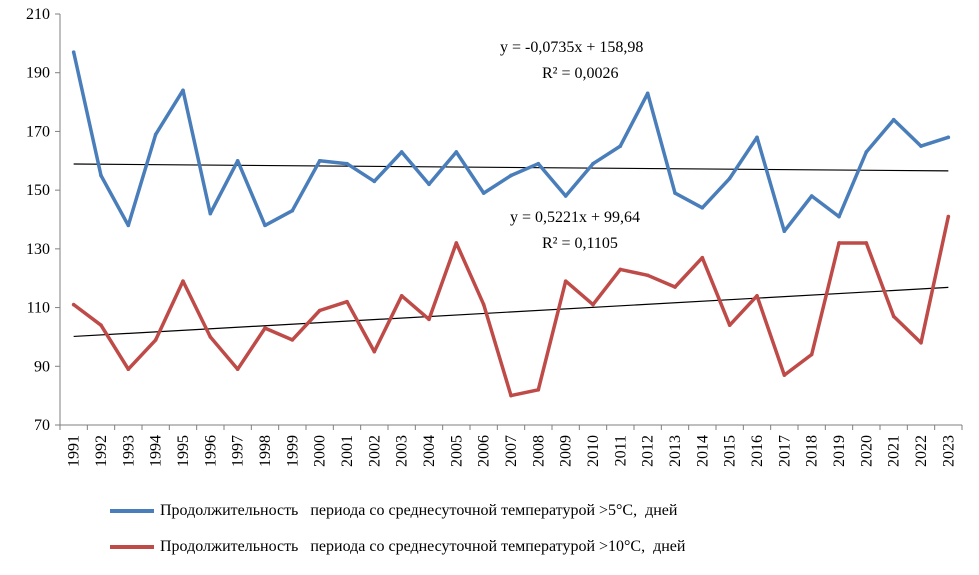  What do you see at coordinates (292, 451) in the screenshot?
I see `x-tick-label: 1999` at bounding box center [292, 451].